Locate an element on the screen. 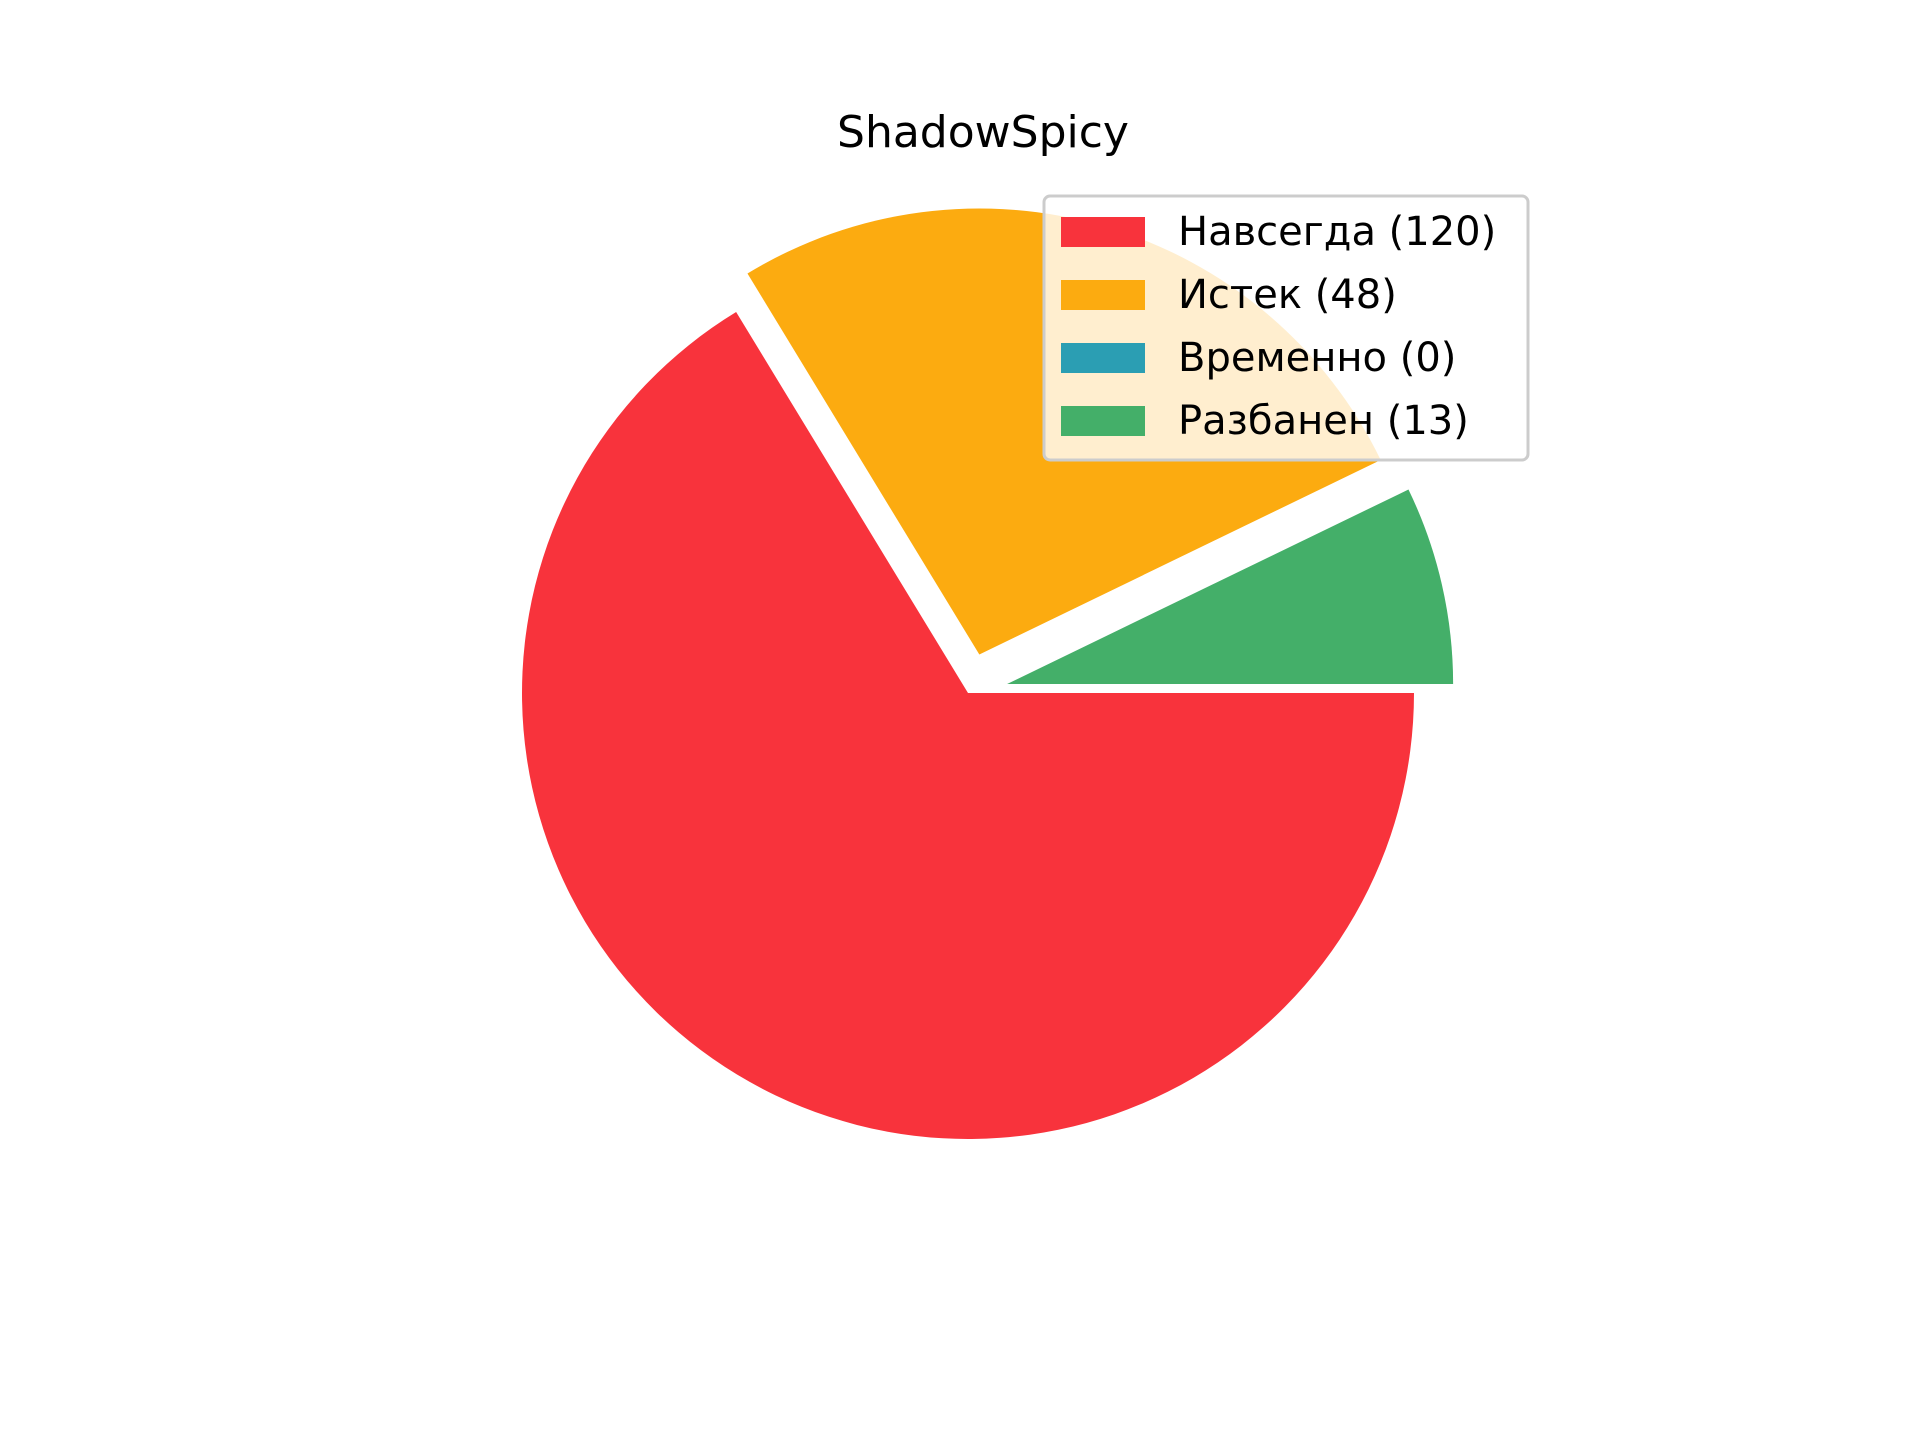 This screenshot has height=1440, width=1920. legend-label-vremenno: Временно (0) is located at coordinates (1317, 358).